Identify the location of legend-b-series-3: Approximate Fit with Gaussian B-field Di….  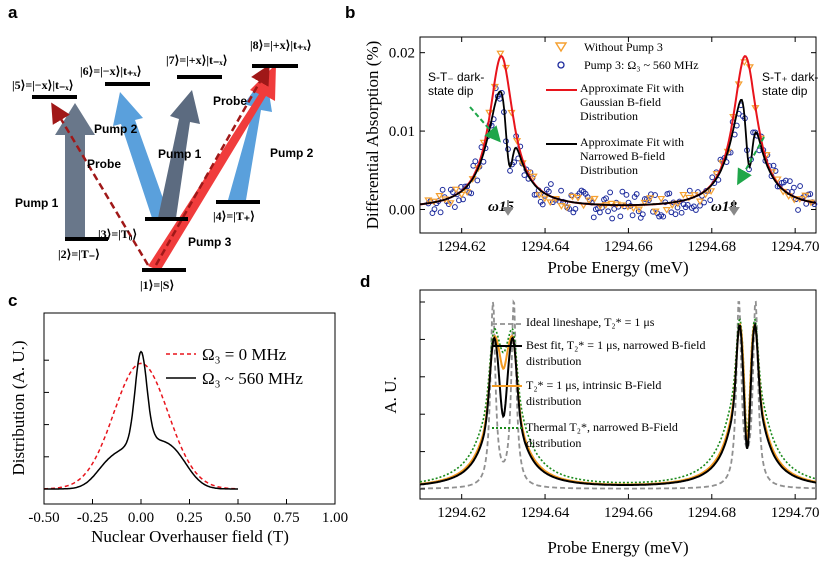
(632, 102).